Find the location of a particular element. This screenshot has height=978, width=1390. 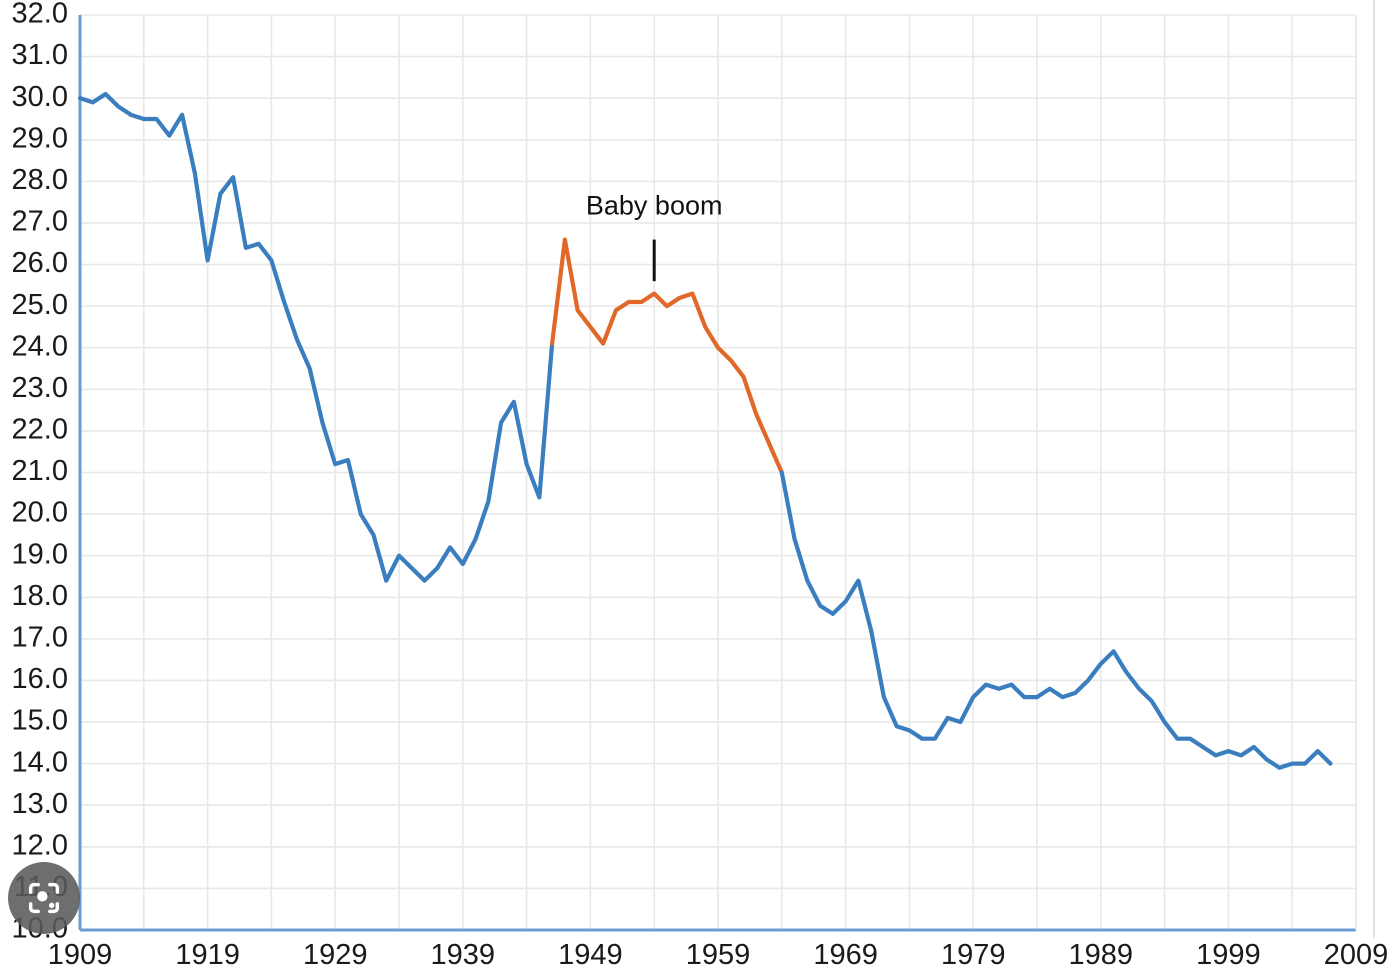

x-tick-label: 1919 is located at coordinates (207, 955).